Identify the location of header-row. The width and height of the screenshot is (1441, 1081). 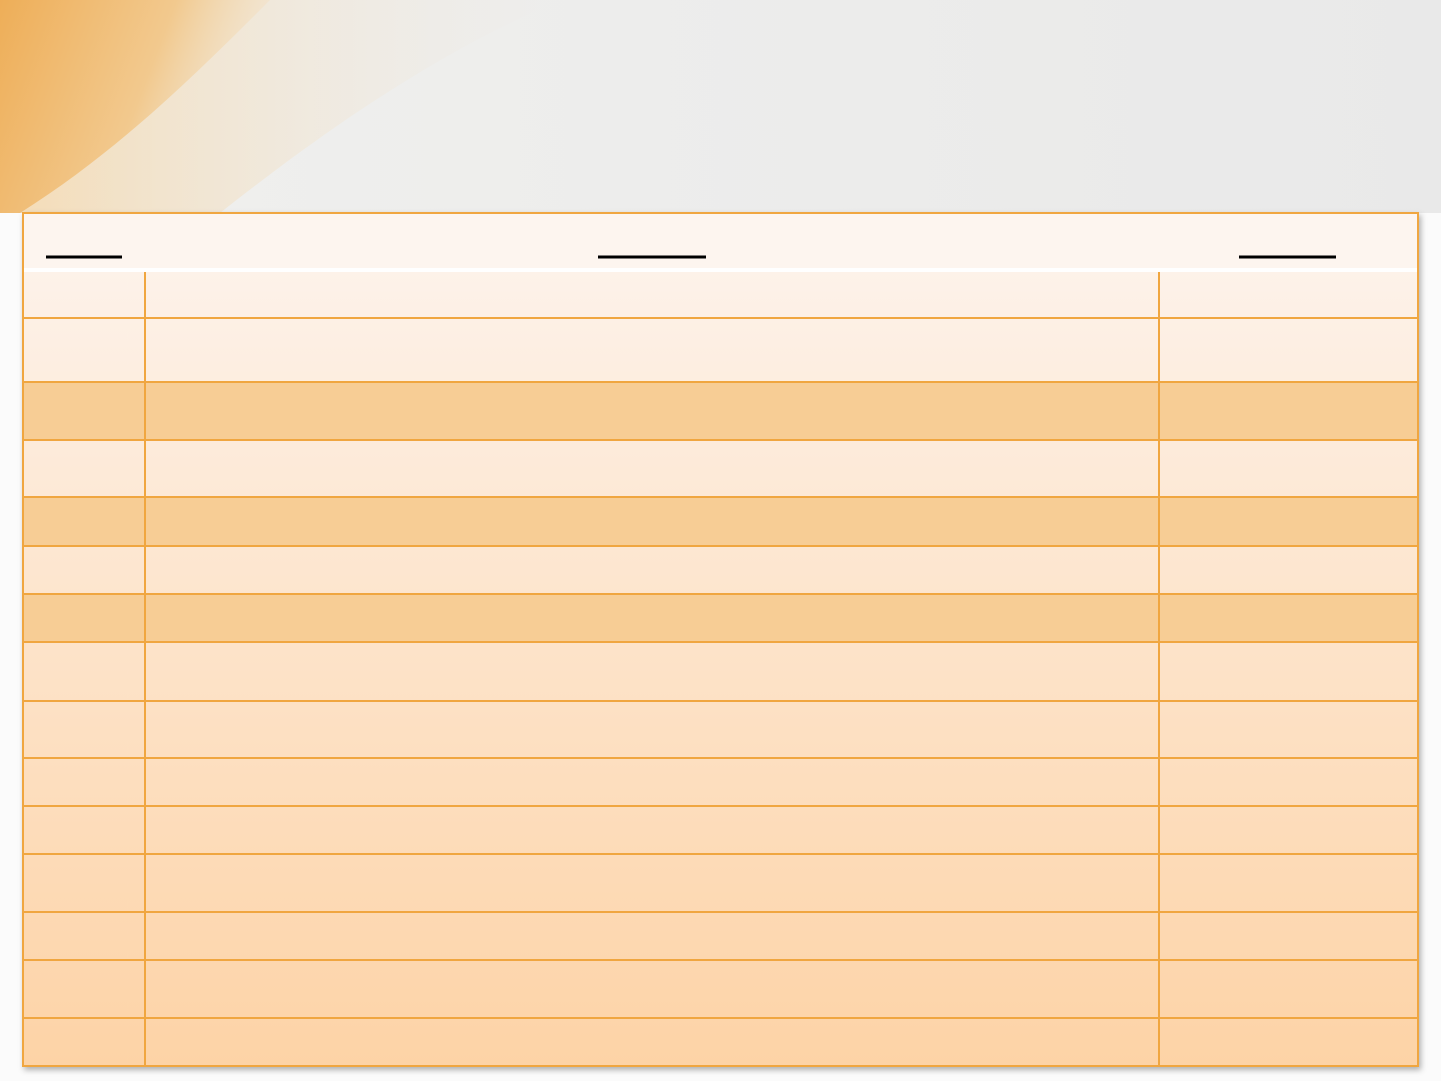
(720, 242).